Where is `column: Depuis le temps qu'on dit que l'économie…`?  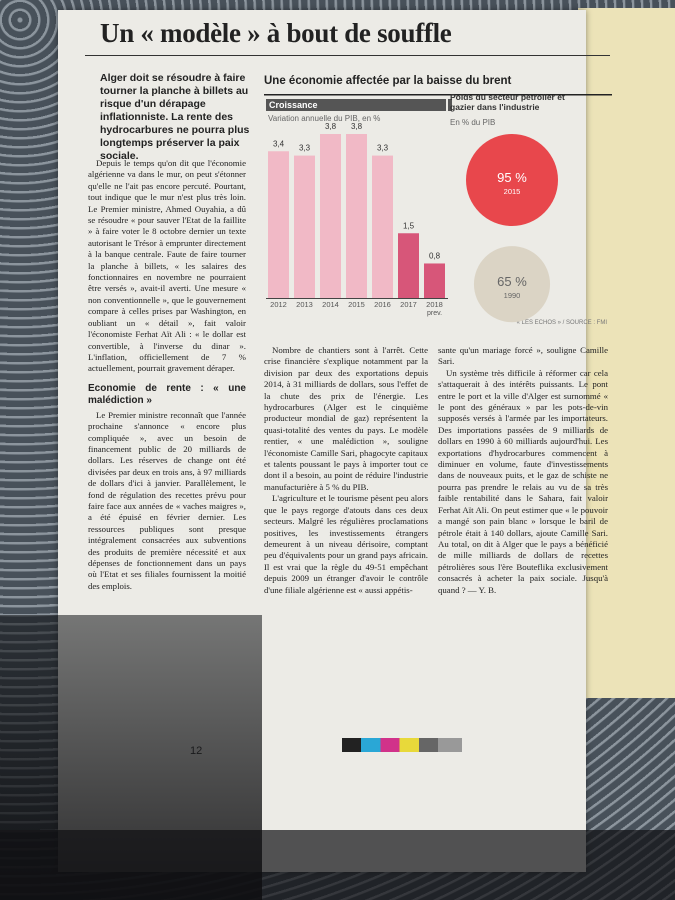
column: Depuis le temps qu'on dit que l'économie… is located at coordinates (167, 430).